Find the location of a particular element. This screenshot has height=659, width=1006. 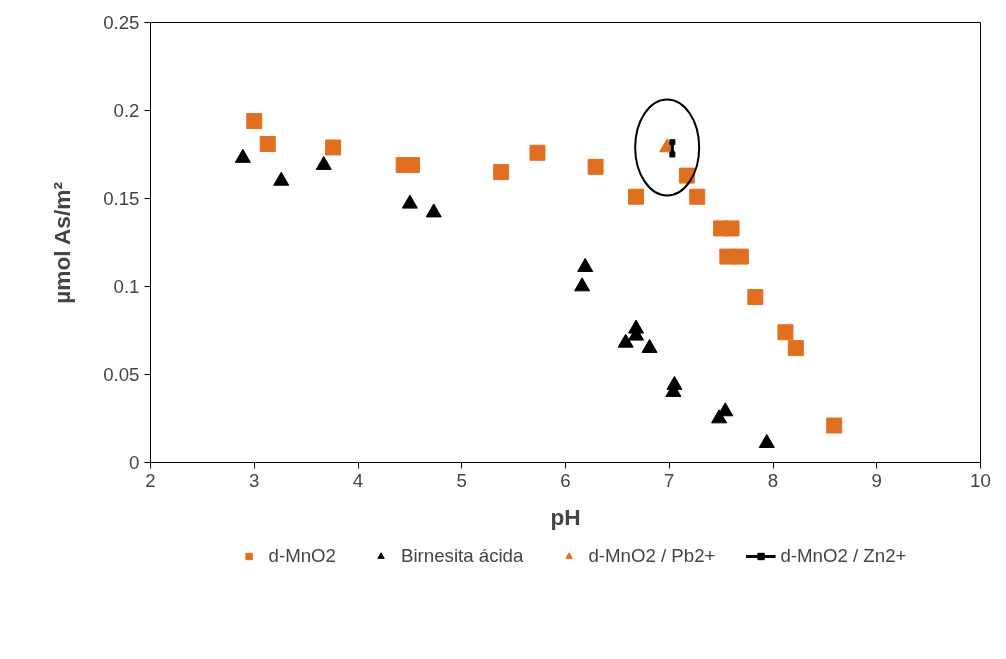

legend-label: Birnesita ácida is located at coordinates (462, 556).